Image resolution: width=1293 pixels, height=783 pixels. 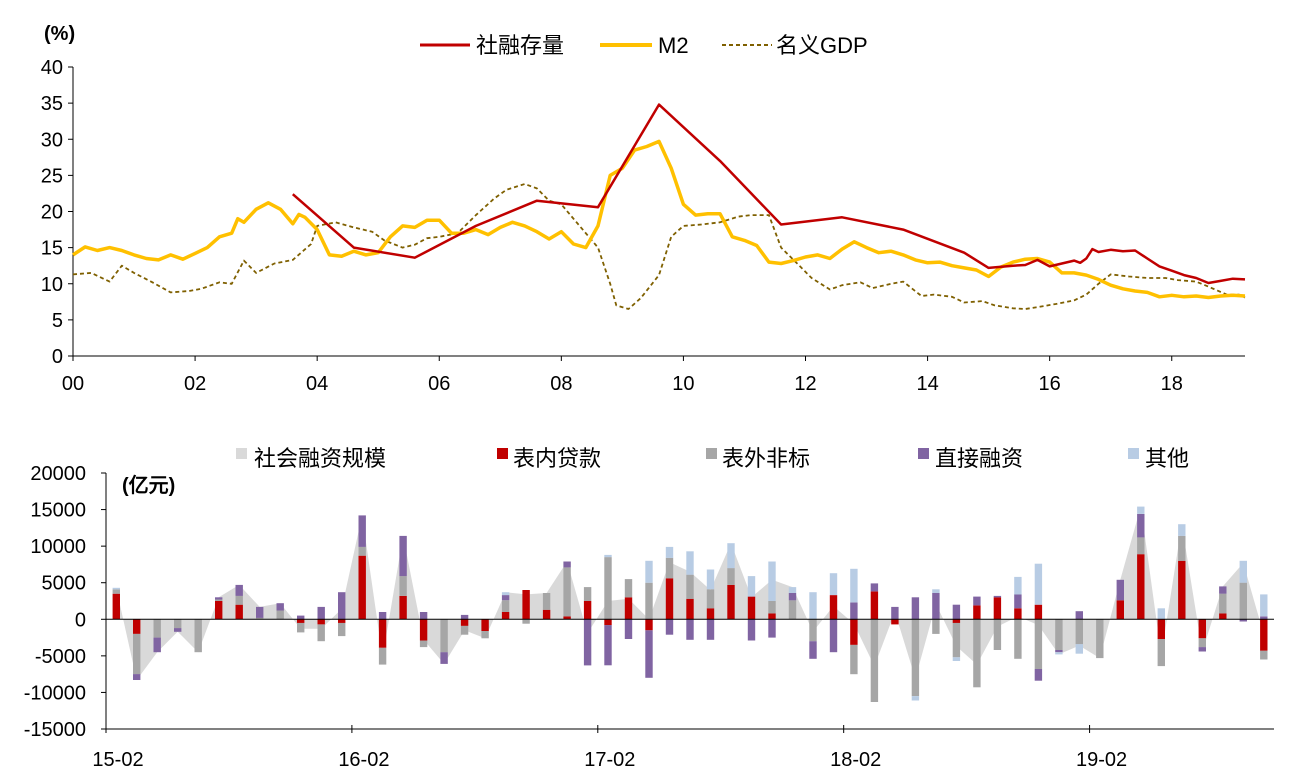 What do you see at coordinates (644, 45) in the screenshot?
I see `top-legend: 社融存量 M2 名义GDP` at bounding box center [644, 45].